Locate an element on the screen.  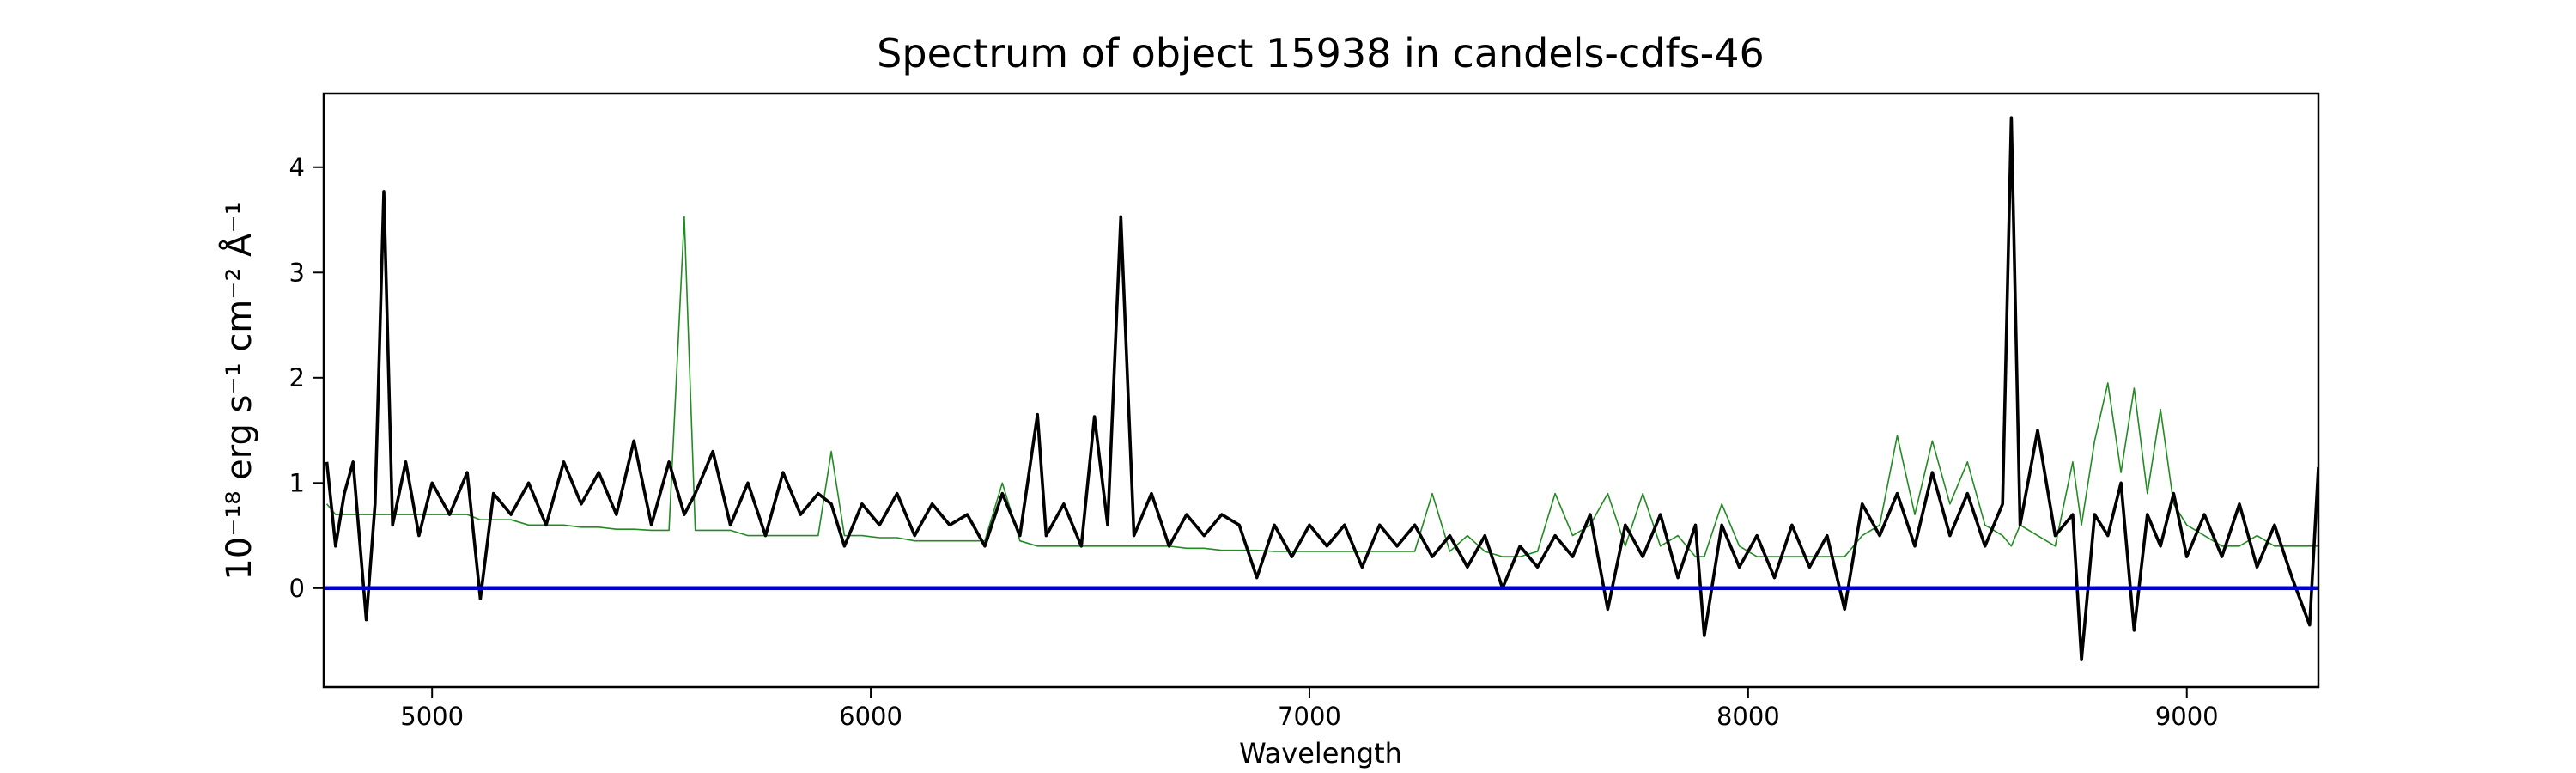
x-tick-label: 5000 is located at coordinates (432, 716).